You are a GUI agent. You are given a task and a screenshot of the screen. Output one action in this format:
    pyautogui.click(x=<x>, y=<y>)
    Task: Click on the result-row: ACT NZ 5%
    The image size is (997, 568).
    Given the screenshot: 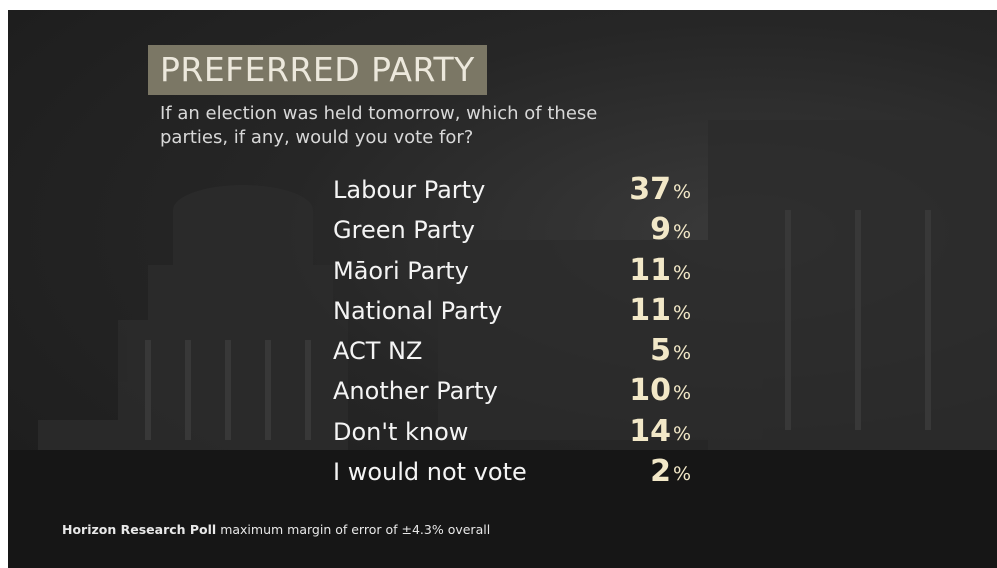 What is the action you would take?
    pyautogui.click(x=523, y=353)
    